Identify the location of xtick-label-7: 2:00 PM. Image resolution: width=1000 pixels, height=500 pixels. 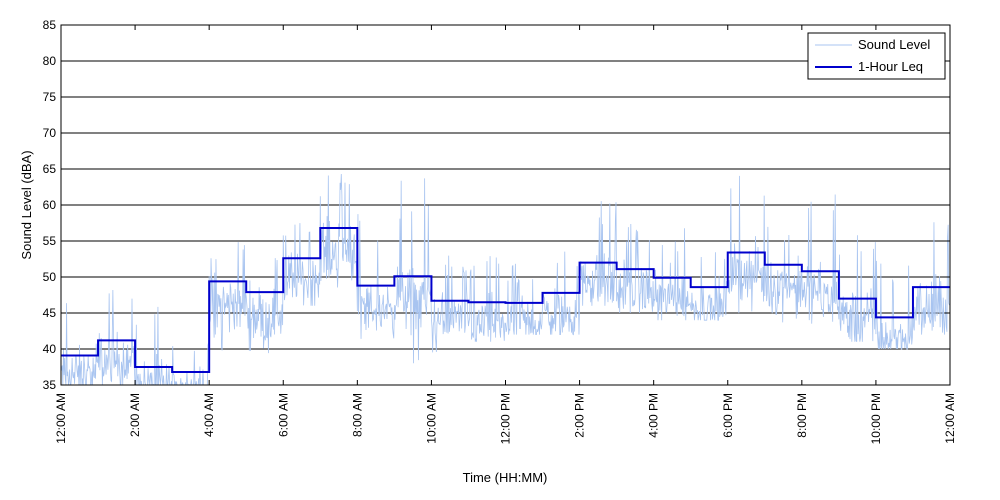
(580, 415).